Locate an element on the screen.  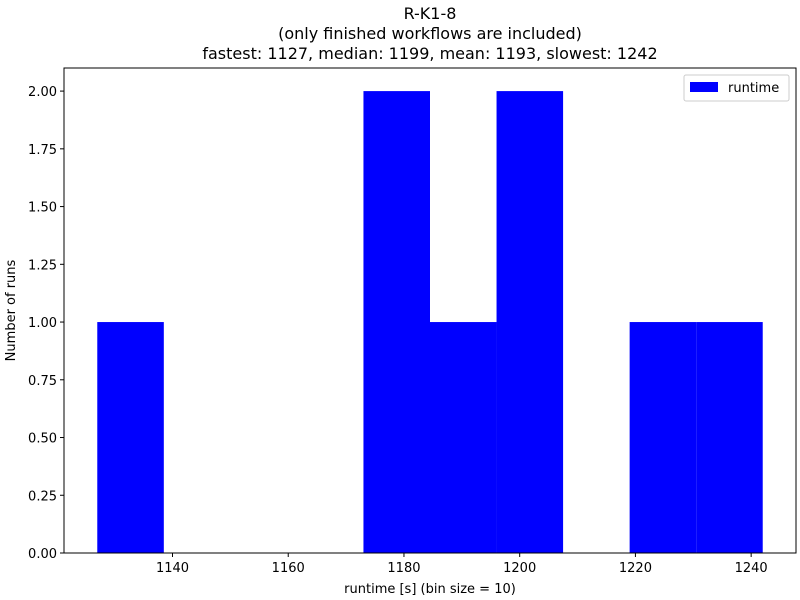
legend-box is located at coordinates (736, 88).